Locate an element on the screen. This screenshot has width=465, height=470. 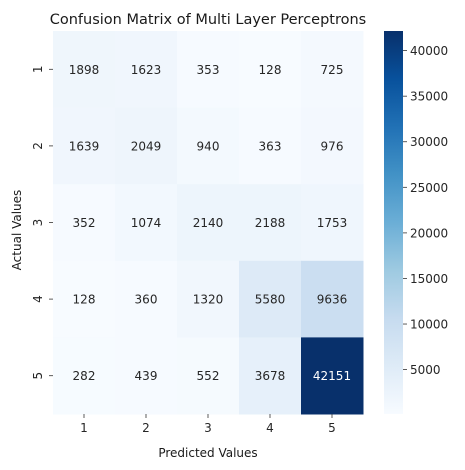
heatmap-cell-r5-c5 is located at coordinates (332, 376).